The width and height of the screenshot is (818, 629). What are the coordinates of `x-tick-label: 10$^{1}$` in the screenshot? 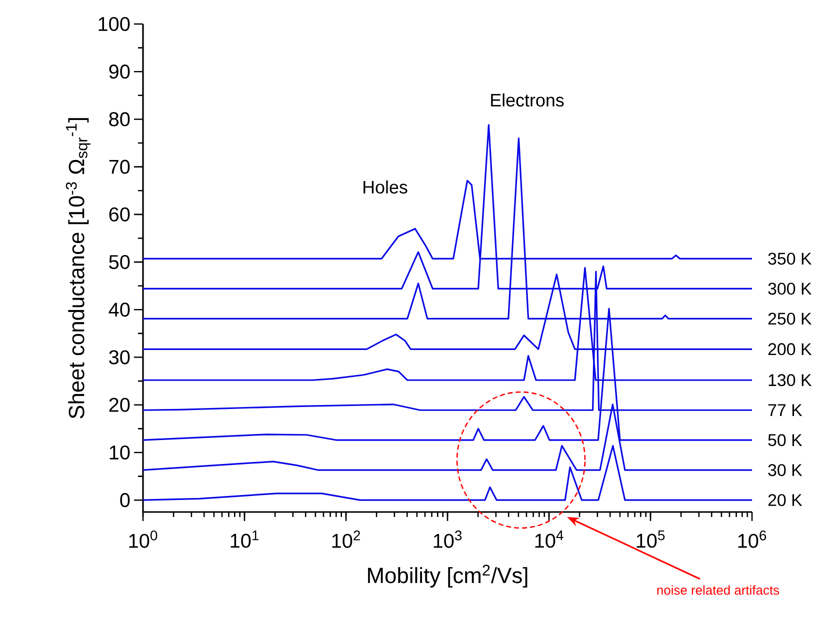 It's located at (244, 539).